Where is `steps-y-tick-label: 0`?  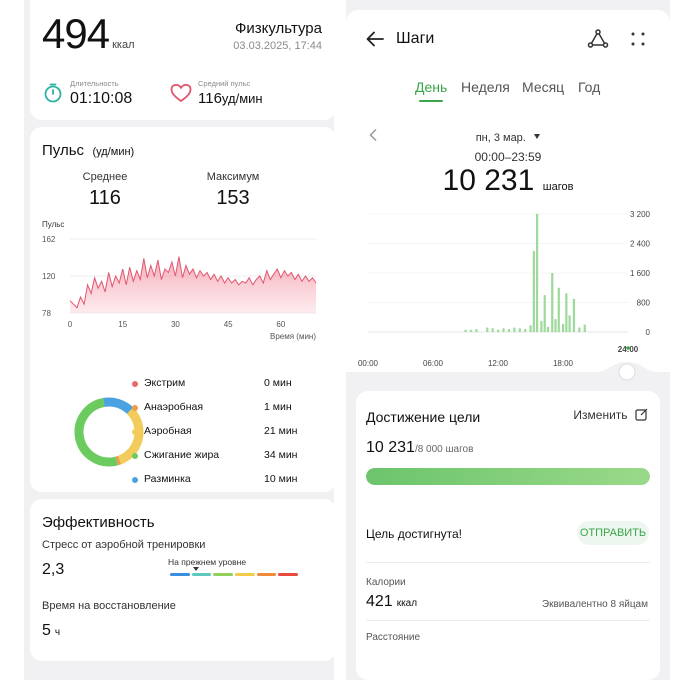
steps-y-tick-label: 0 is located at coordinates (648, 332).